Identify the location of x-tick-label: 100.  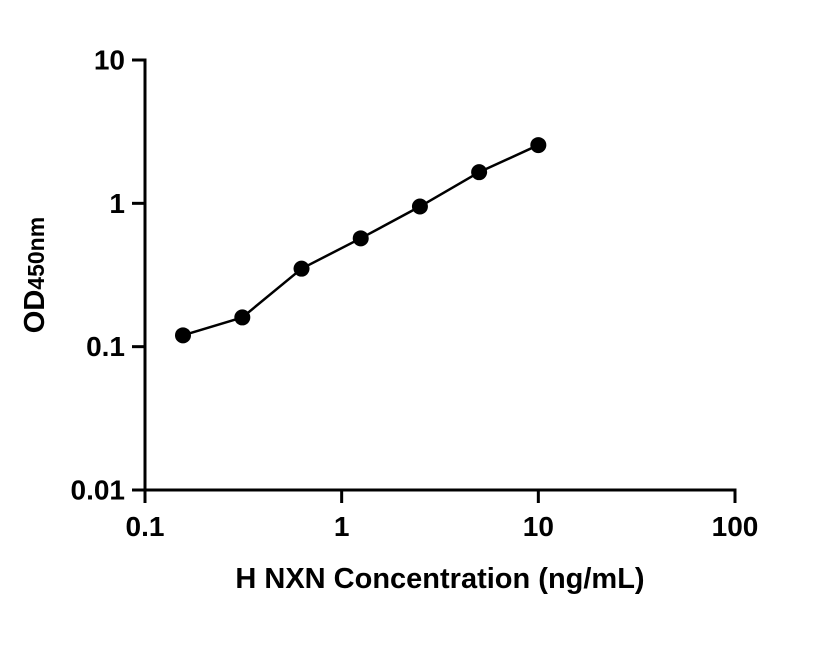
(735, 526).